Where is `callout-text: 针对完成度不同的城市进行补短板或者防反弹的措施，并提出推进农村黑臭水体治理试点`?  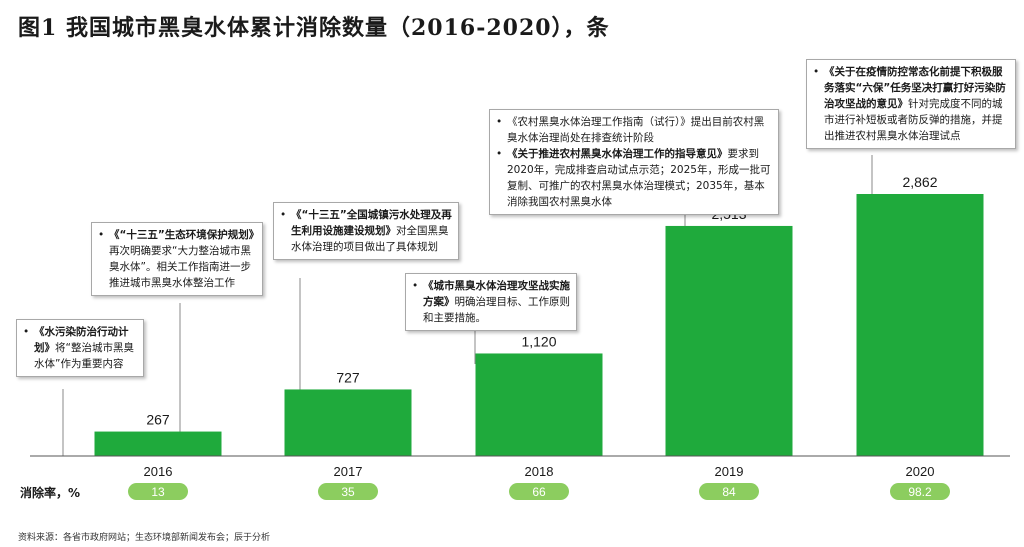 callout-text: 针对完成度不同的城市进行补短板或者防反弹的措施，并提出推进农村黑臭水体治理试点 is located at coordinates (913, 120).